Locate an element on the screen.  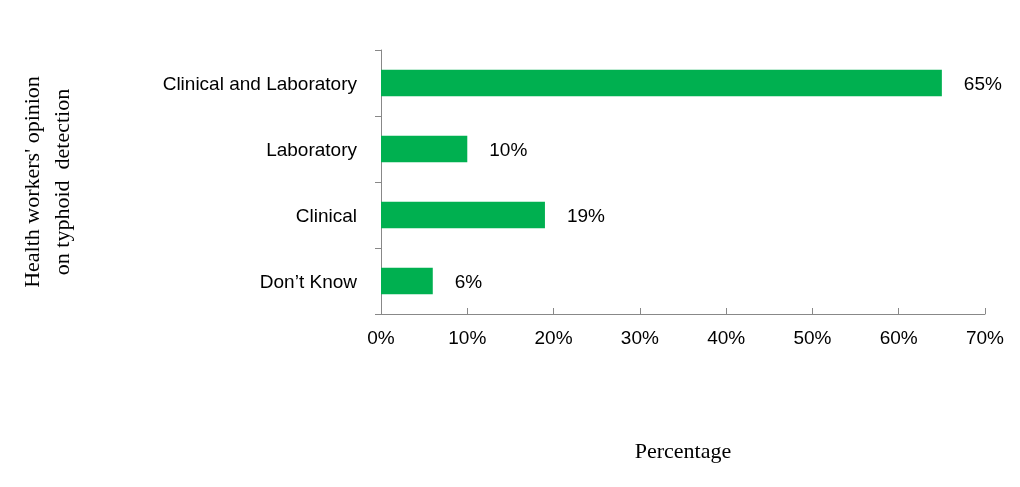
data-label: 19% is located at coordinates (586, 215).